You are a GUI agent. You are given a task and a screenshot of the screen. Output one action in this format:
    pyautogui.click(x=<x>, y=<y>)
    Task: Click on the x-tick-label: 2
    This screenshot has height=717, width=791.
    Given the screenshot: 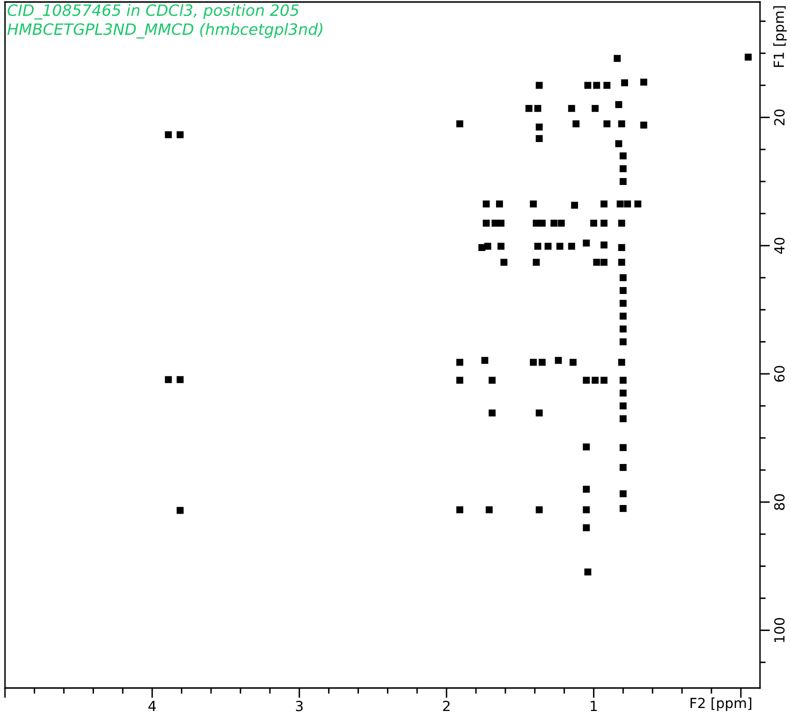 What is the action you would take?
    pyautogui.click(x=446, y=706)
    